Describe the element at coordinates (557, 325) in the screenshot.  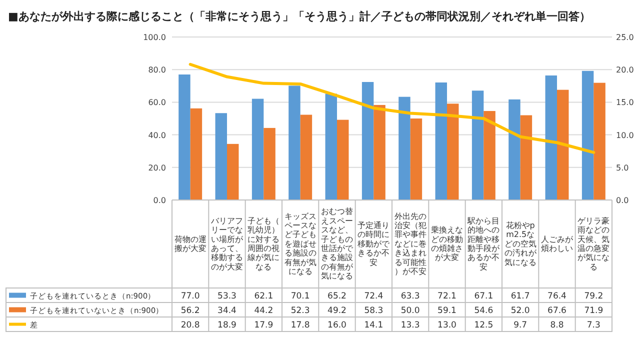
I see `data-label: 8.8` at that location.